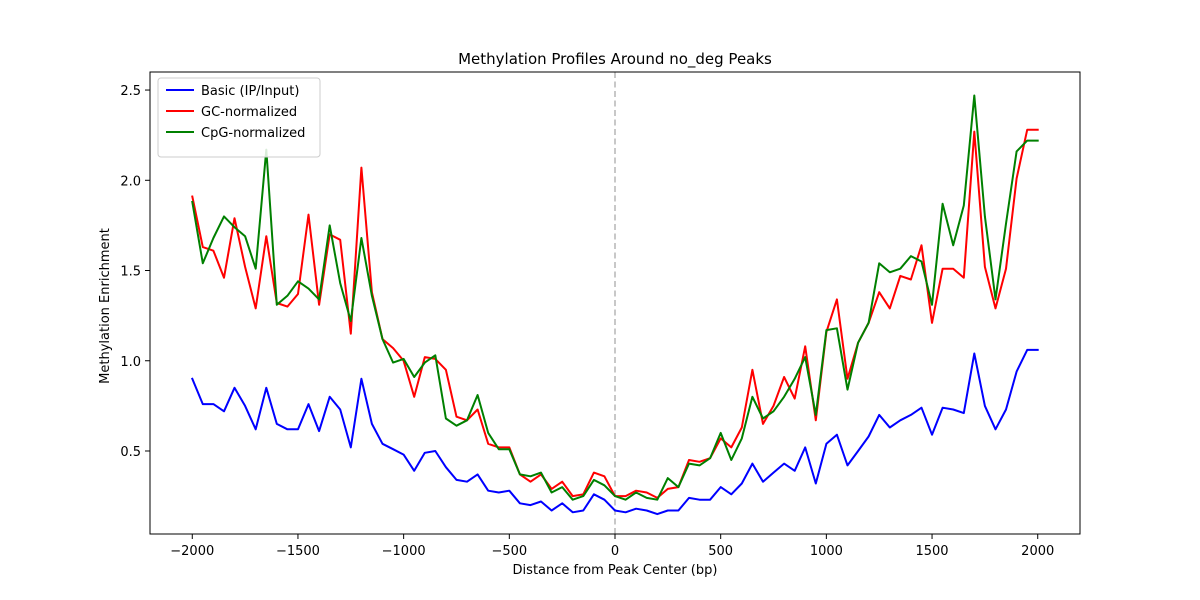  I want to click on x-tick-label: 500, so click(720, 551).